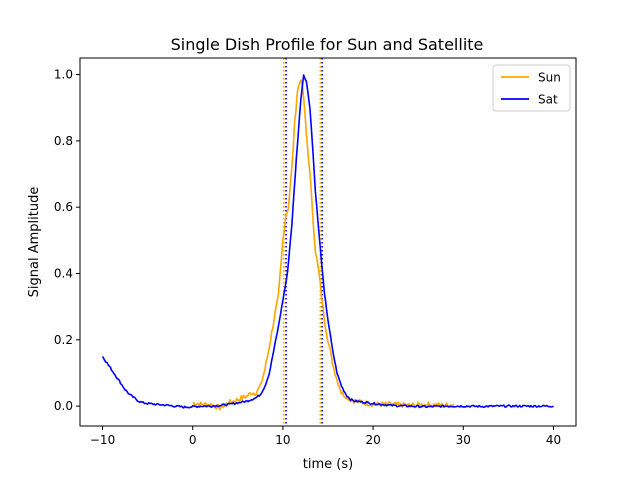 The width and height of the screenshot is (640, 484). Describe the element at coordinates (549, 78) in the screenshot. I see `legend-label-sun: Sun` at that location.